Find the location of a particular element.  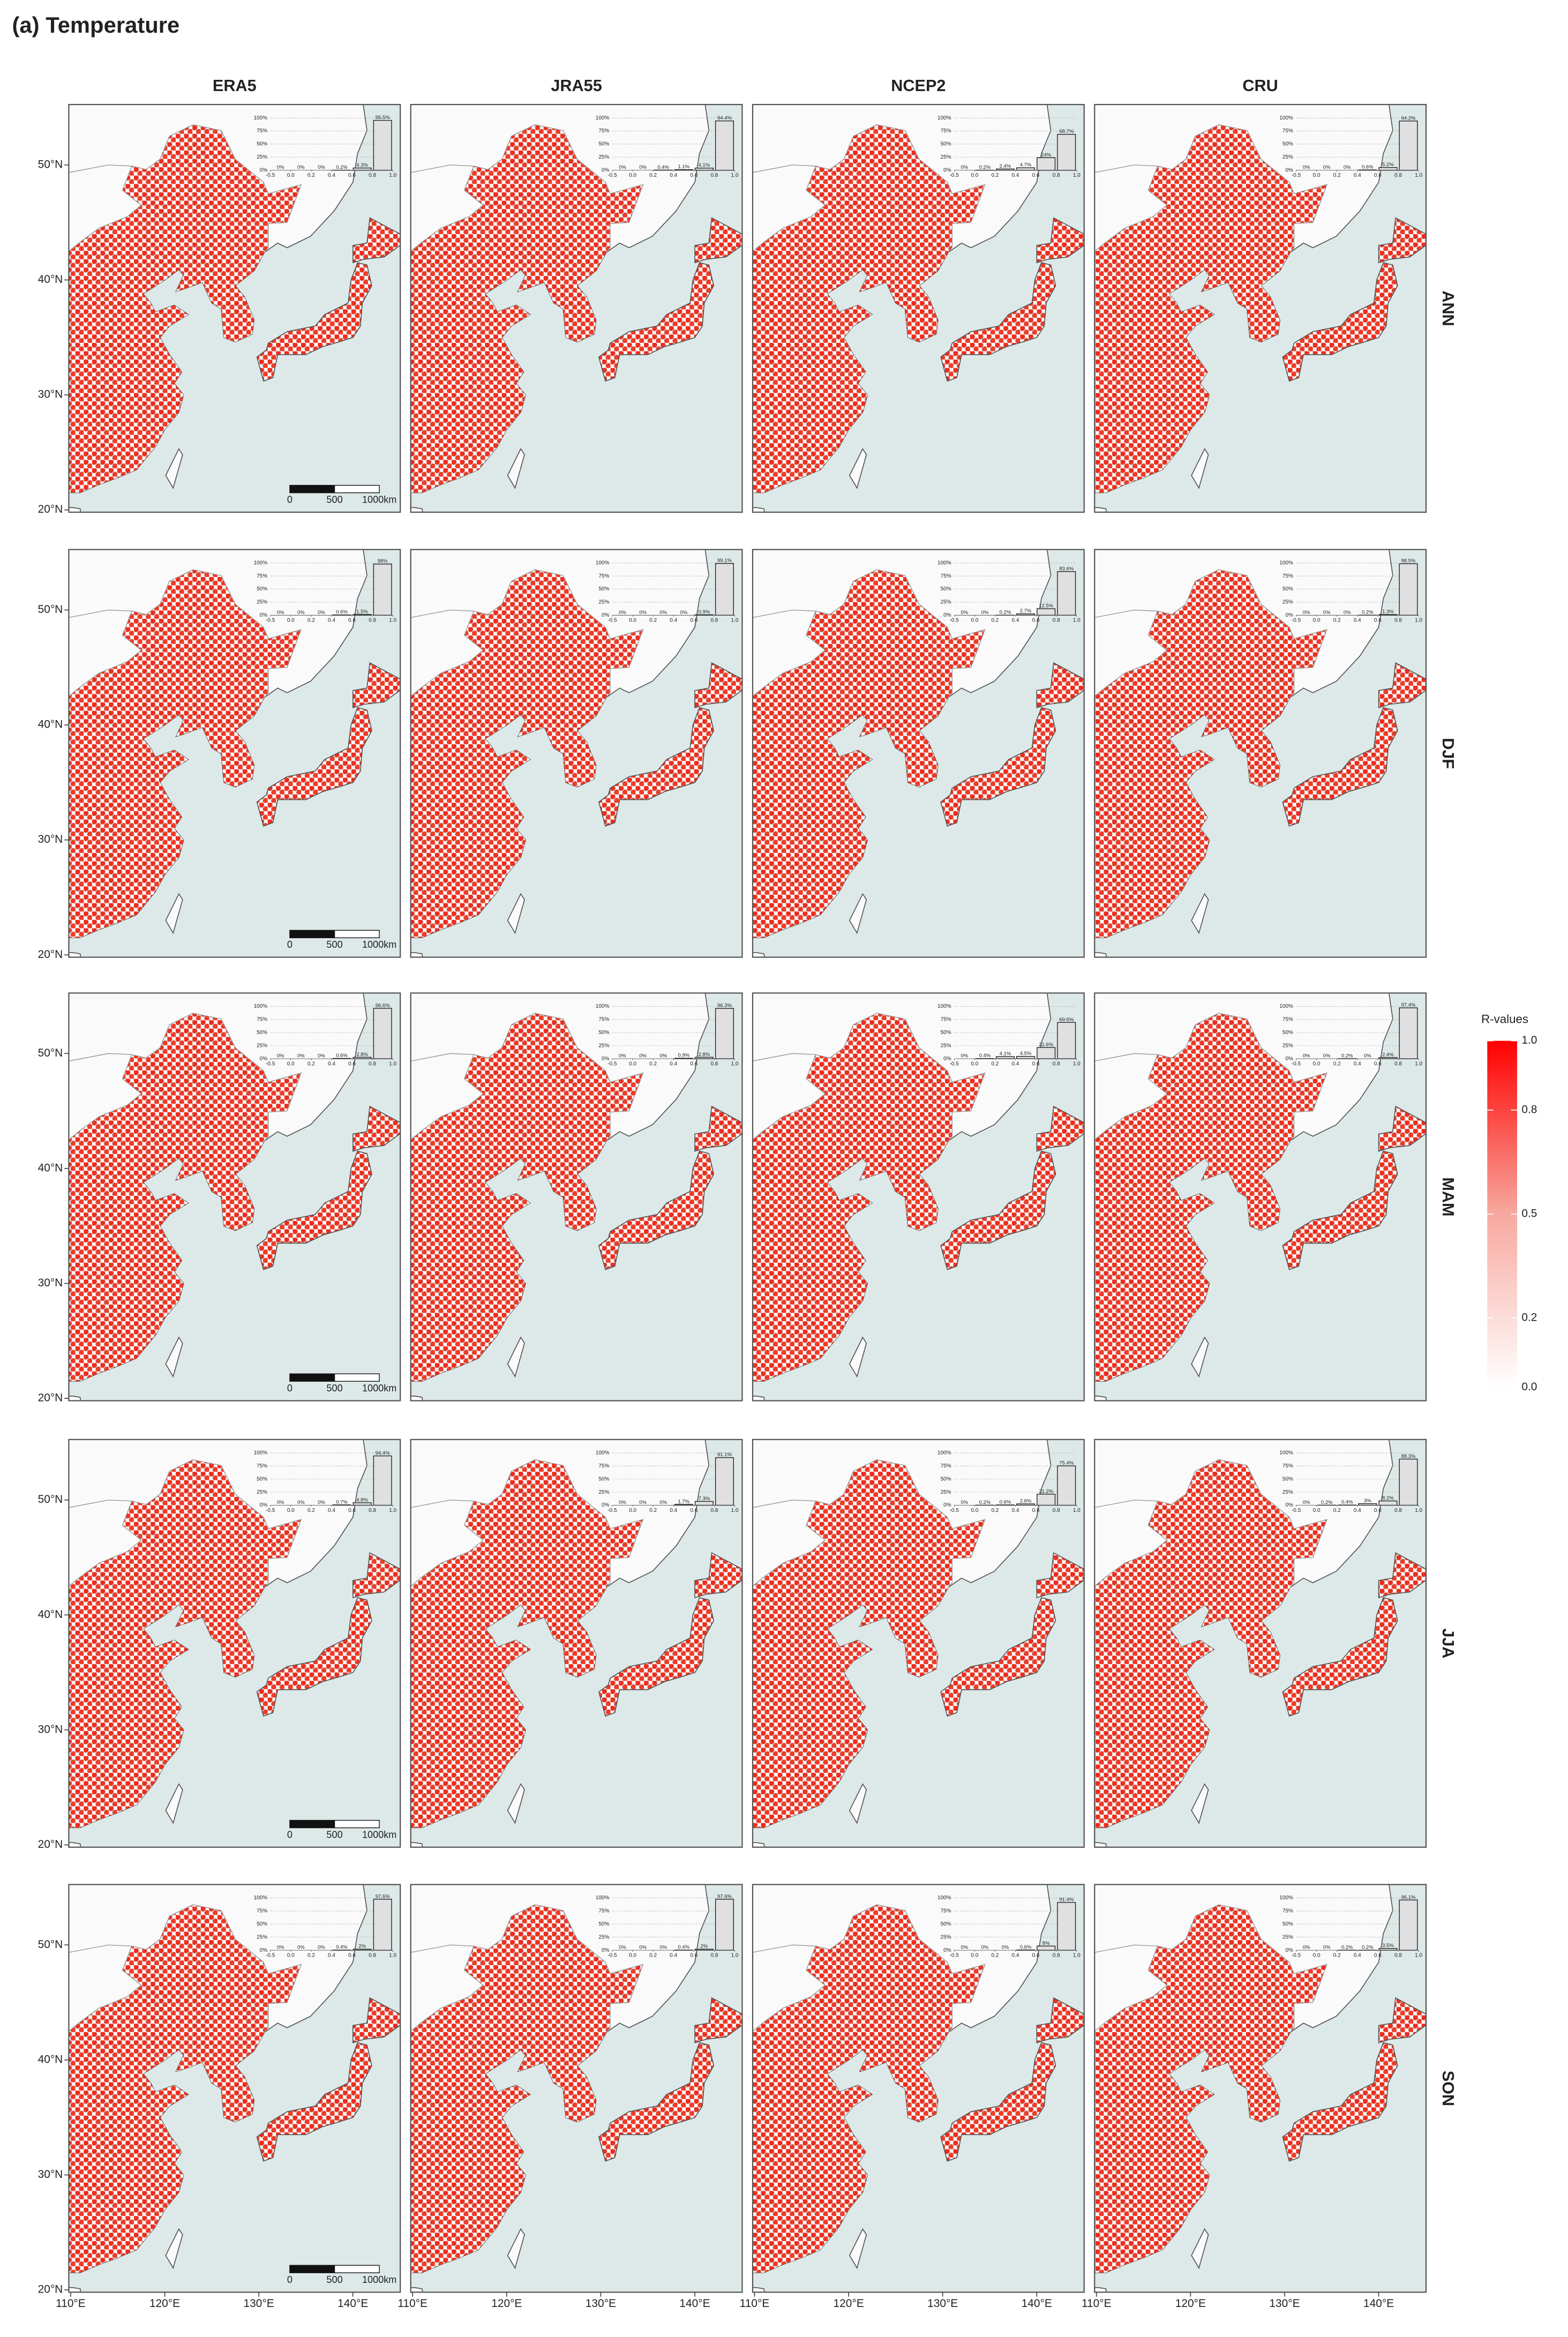

lat-tick-label: 40°N is located at coordinates (50, 724).